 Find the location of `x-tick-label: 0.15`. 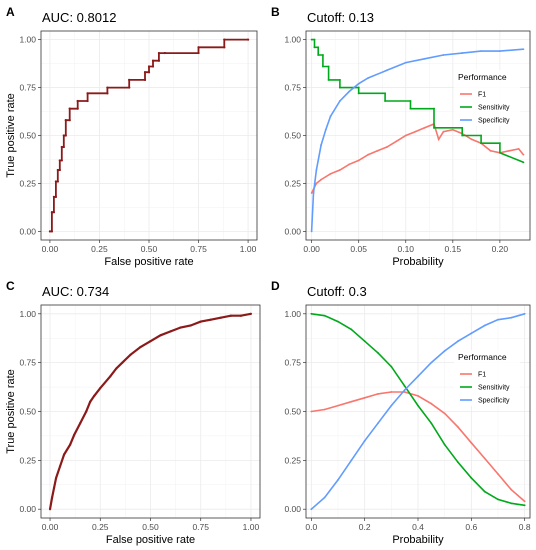

x-tick-label: 0.15 is located at coordinates (453, 249).